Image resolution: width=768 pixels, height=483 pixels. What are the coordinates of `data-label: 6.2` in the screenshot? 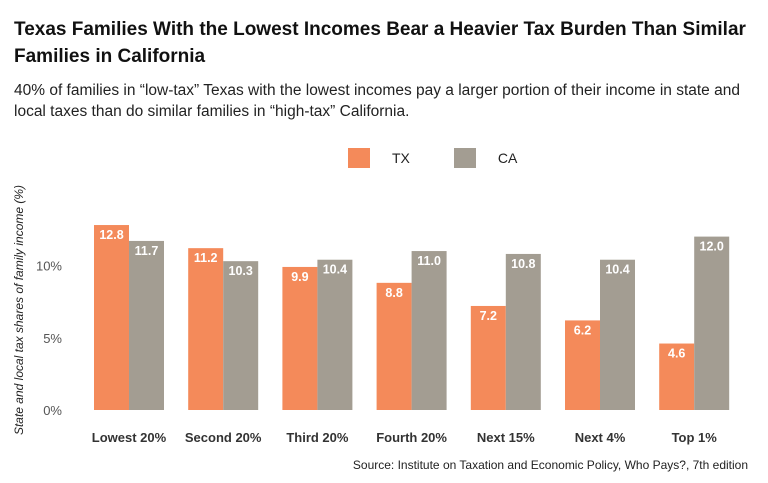 It's located at (582, 330).